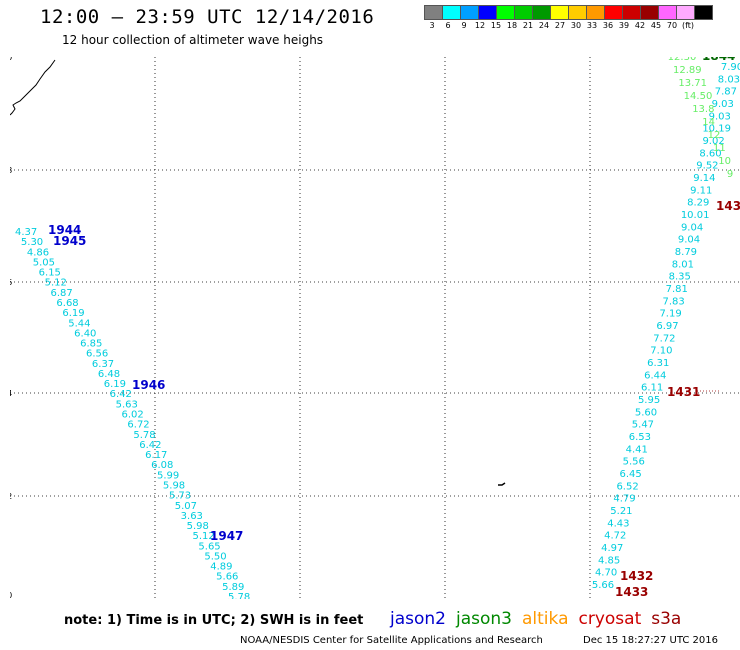 This screenshot has height=650, width=740. I want to click on swh-value: 6.42, so click(121, 394).